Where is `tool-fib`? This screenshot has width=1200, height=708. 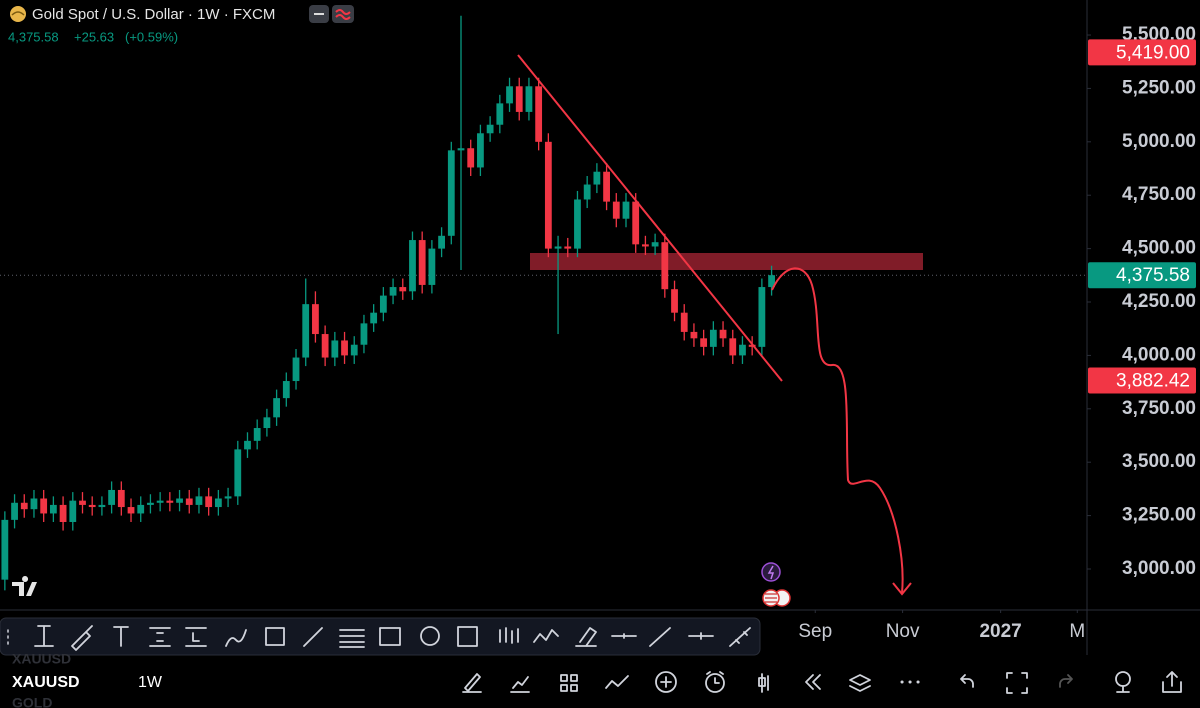
tool-fib is located at coordinates (160, 637).